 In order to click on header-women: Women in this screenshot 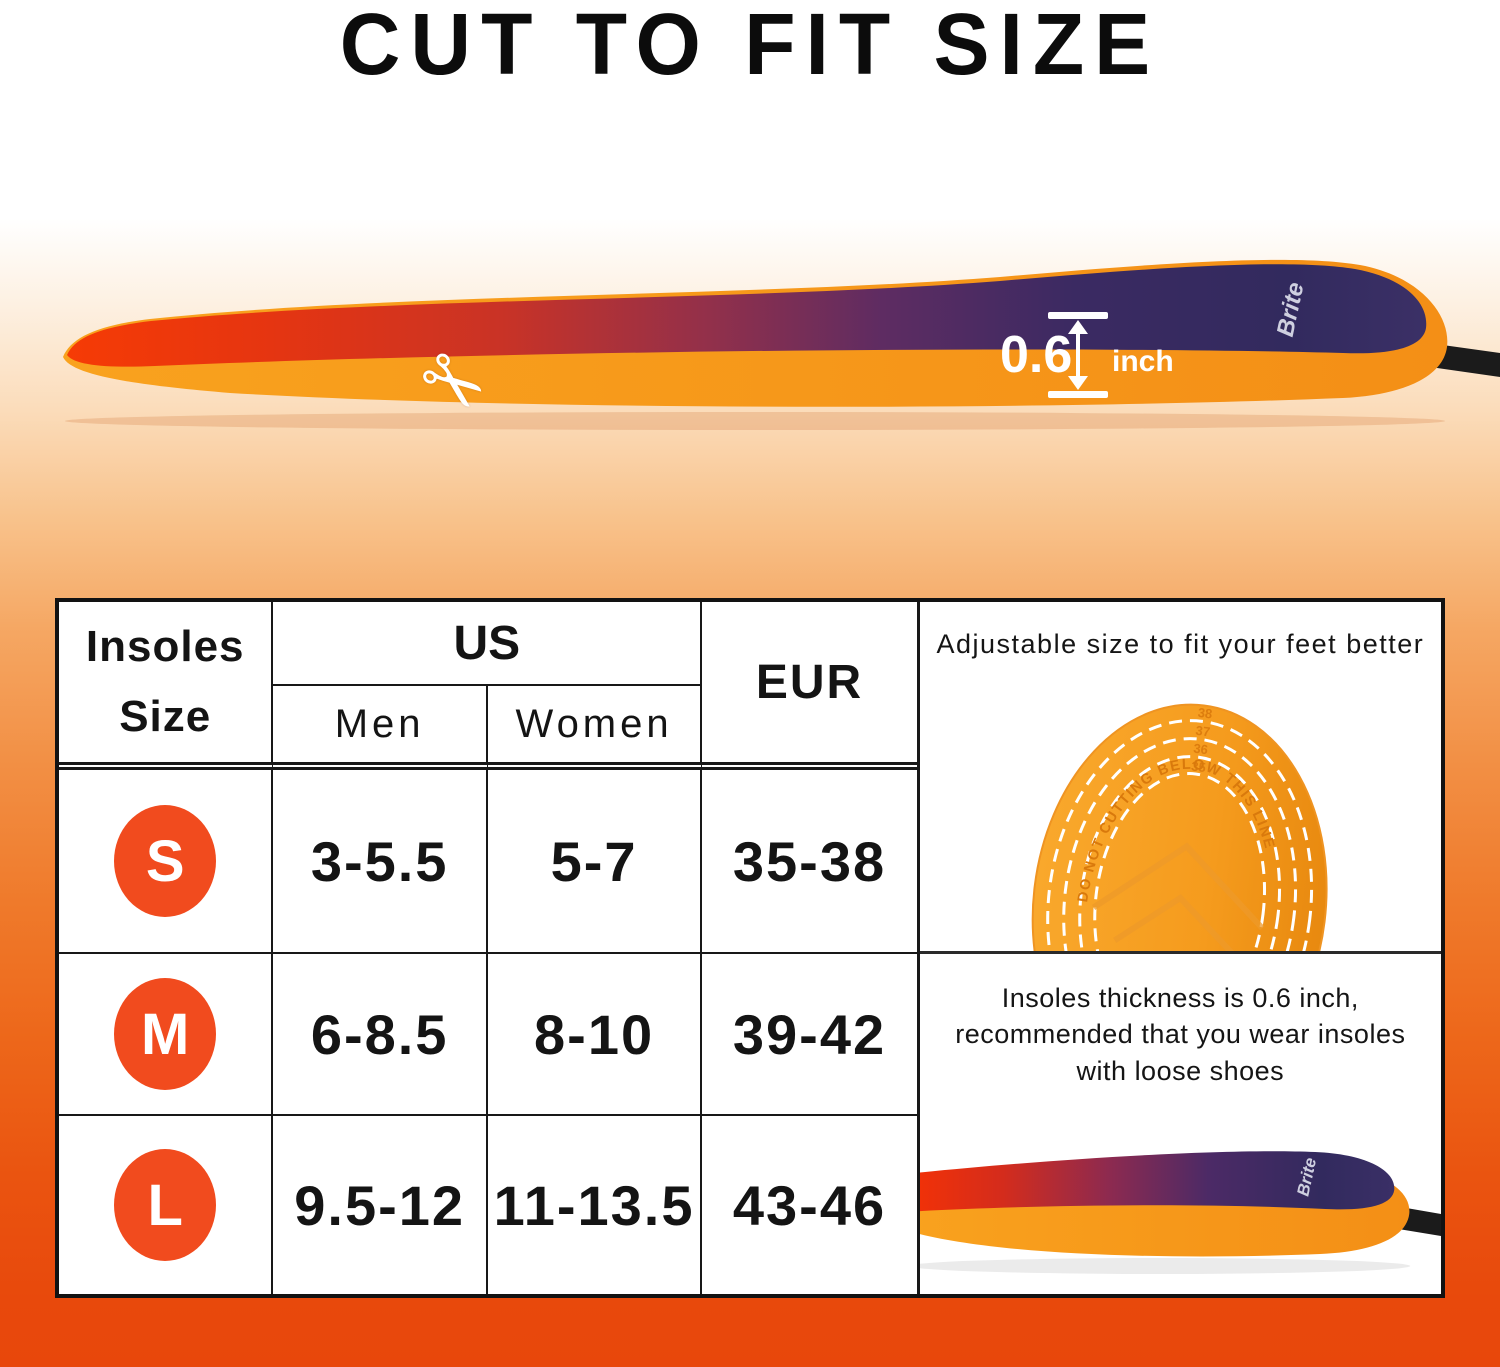, I will do `click(595, 728)`.